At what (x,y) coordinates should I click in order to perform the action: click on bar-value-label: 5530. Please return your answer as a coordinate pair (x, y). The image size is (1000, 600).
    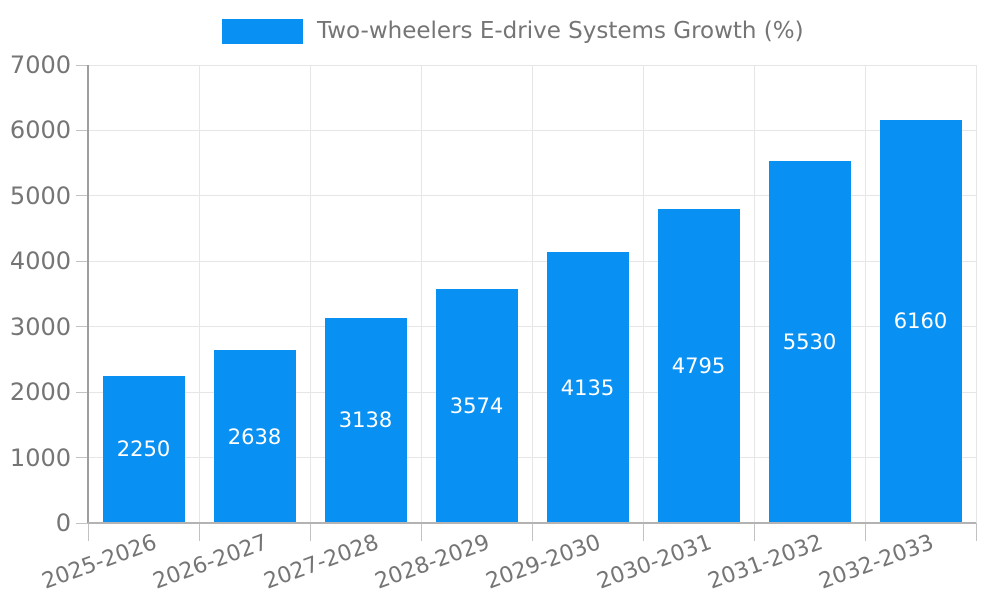
    Looking at the image, I should click on (809, 342).